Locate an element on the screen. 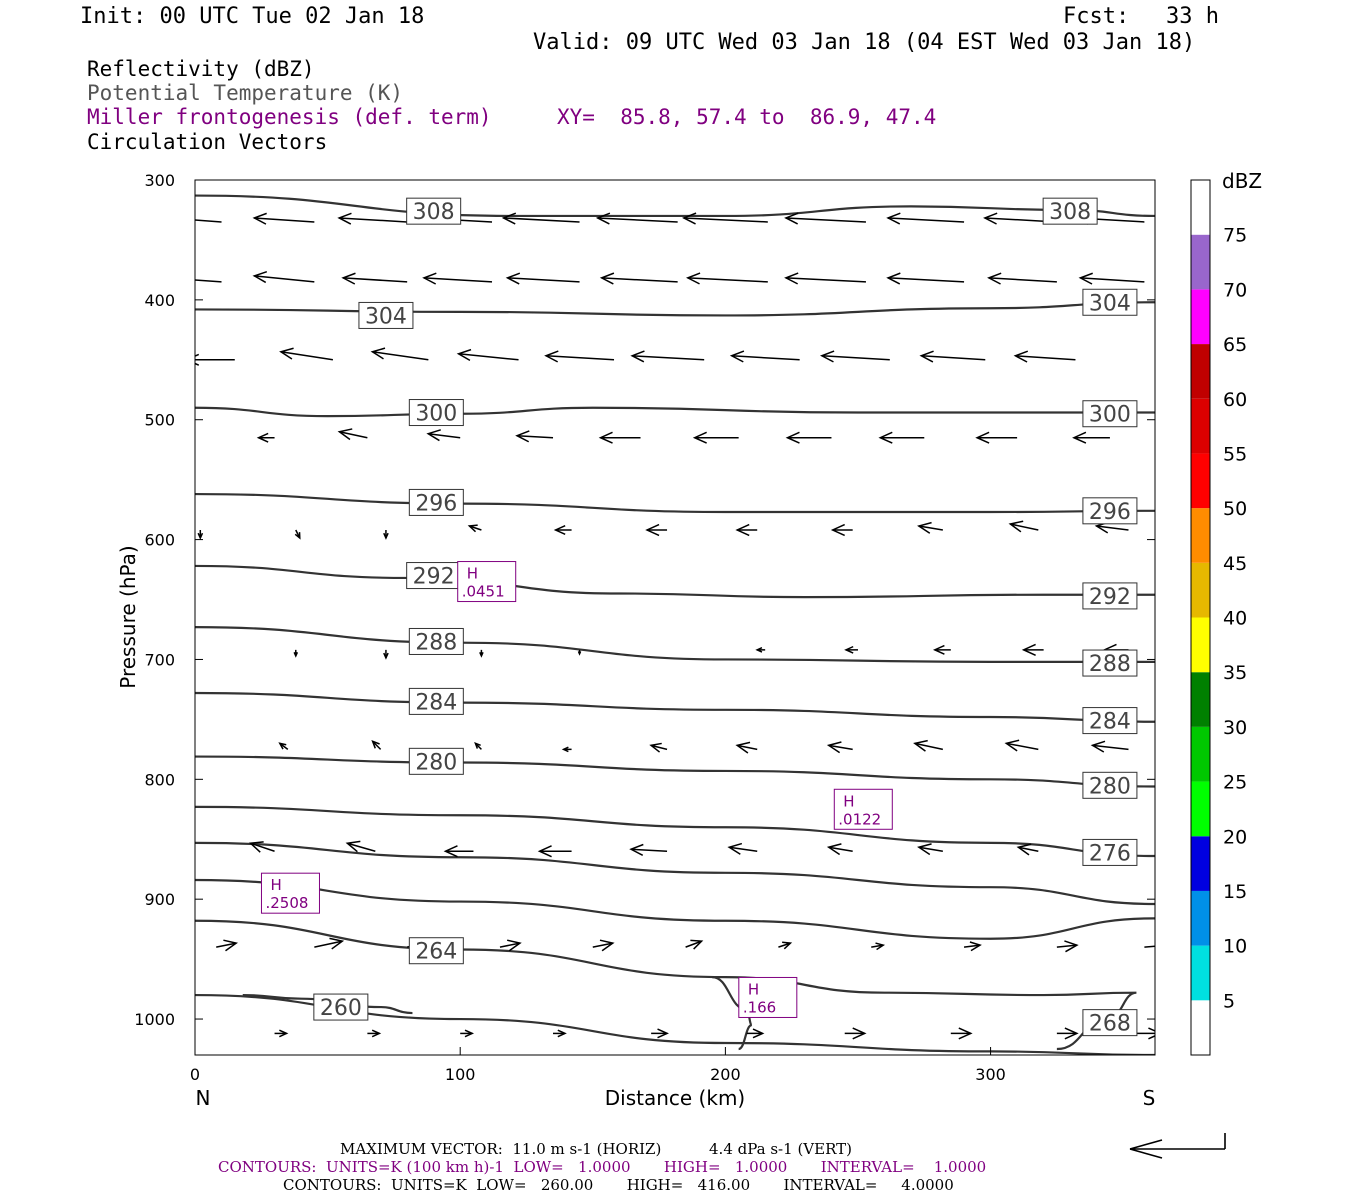  fronto-max-value: .166 is located at coordinates (759, 1007).